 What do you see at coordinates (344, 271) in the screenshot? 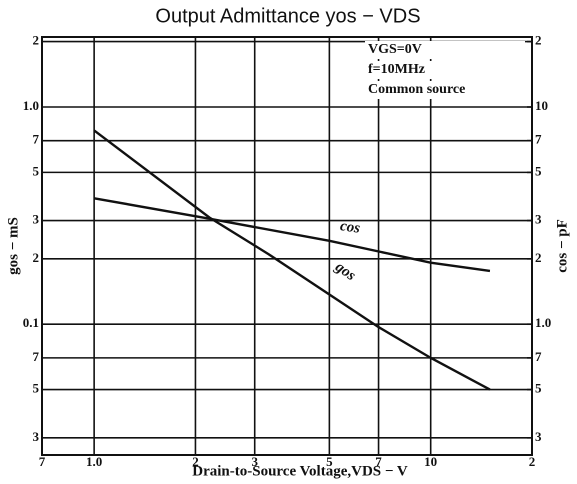
I see `series-label: gos` at bounding box center [344, 271].